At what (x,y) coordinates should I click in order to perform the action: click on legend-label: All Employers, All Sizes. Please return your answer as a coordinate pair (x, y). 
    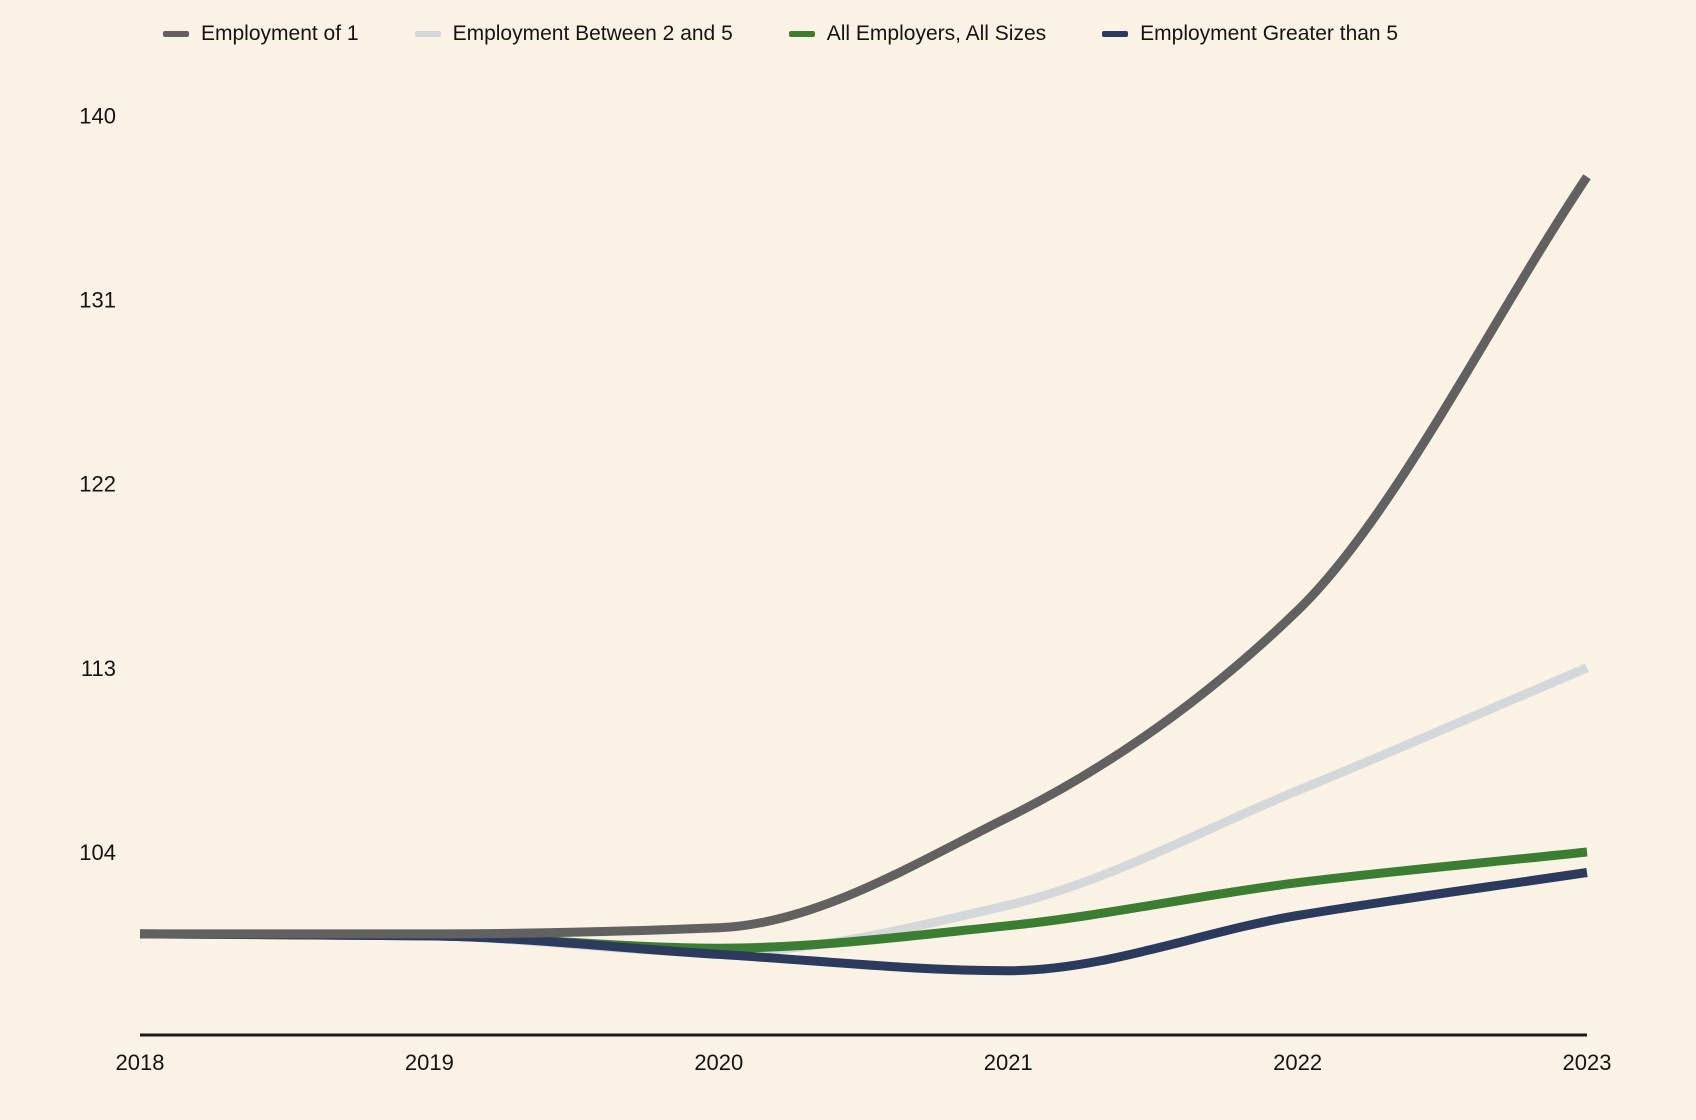
    Looking at the image, I should click on (936, 33).